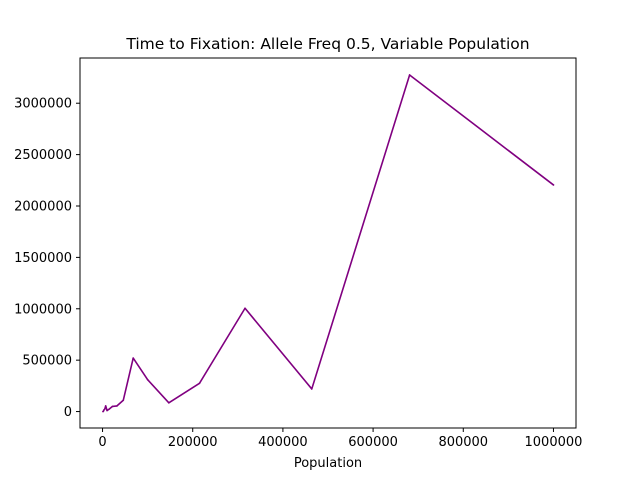 This screenshot has height=484, width=640. What do you see at coordinates (43, 207) in the screenshot?
I see `y-tick-label: 2000000` at bounding box center [43, 207].